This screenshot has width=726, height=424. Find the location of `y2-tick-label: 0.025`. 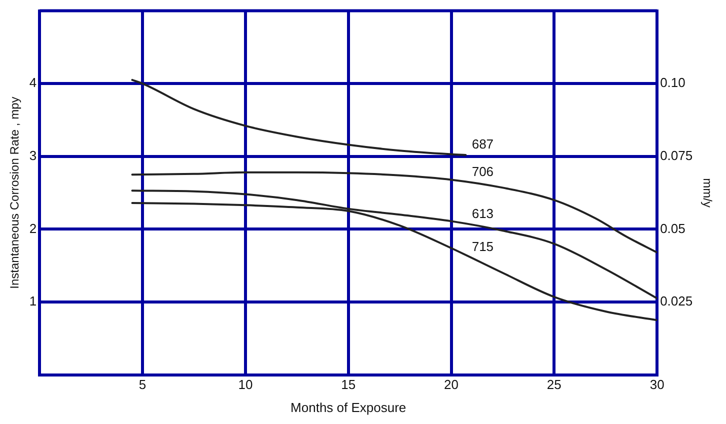

y2-tick-label: 0.025 is located at coordinates (676, 301).